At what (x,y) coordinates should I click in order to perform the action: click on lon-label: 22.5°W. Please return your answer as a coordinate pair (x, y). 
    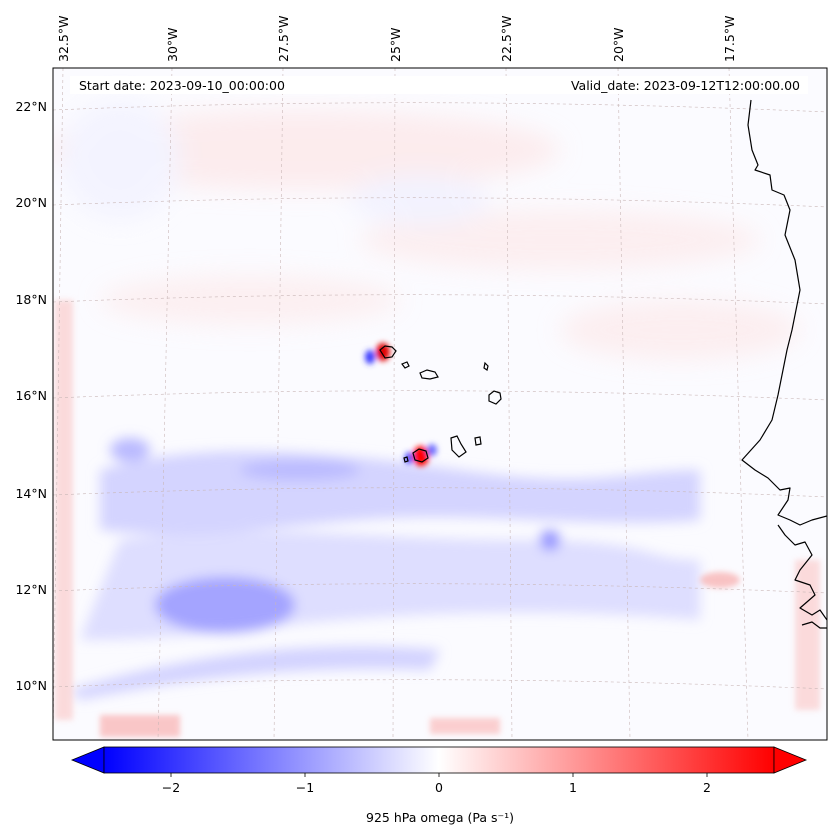
    Looking at the image, I should click on (506, 39).